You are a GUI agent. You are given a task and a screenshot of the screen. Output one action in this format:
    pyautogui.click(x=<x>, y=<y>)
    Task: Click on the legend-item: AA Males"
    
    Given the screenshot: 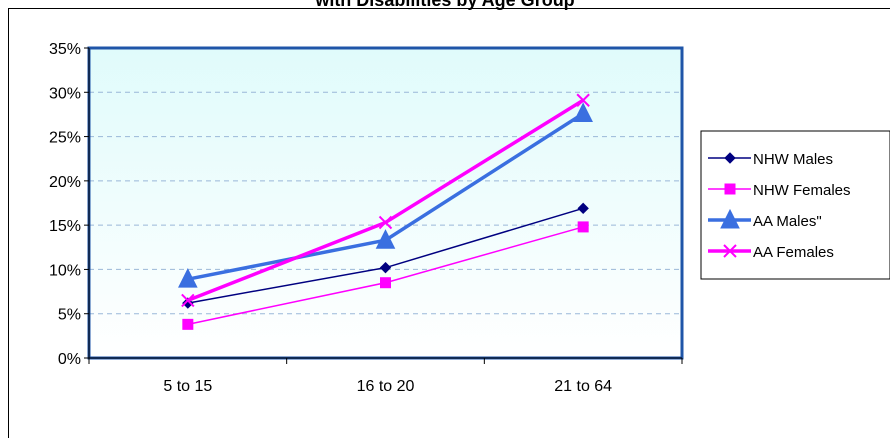 What is the action you would take?
    pyautogui.click(x=765, y=219)
    